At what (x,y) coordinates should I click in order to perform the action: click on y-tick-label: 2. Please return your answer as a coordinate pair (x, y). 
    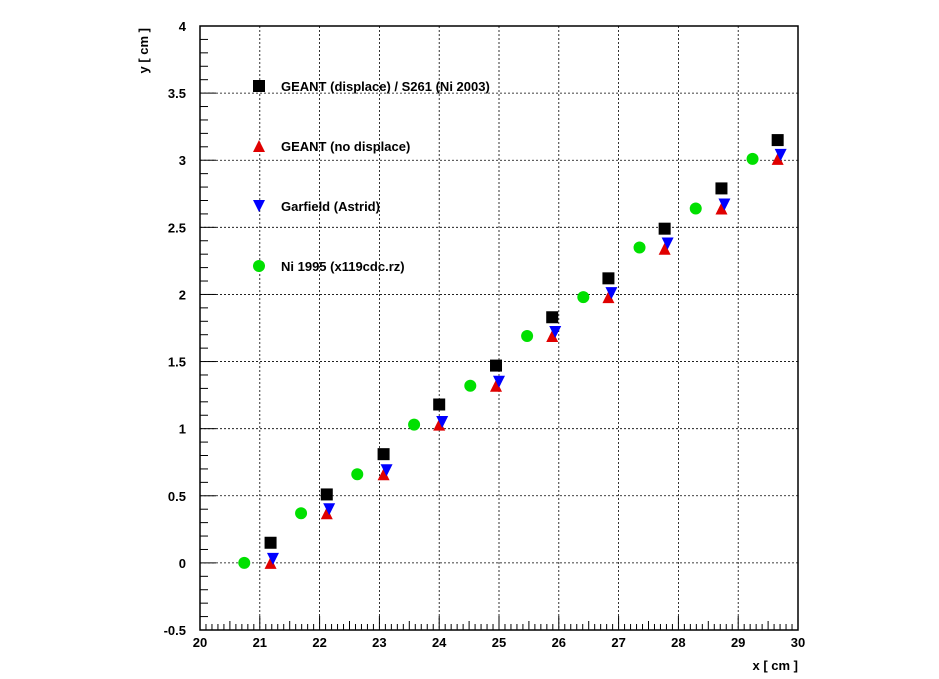
    Looking at the image, I should click on (182, 294).